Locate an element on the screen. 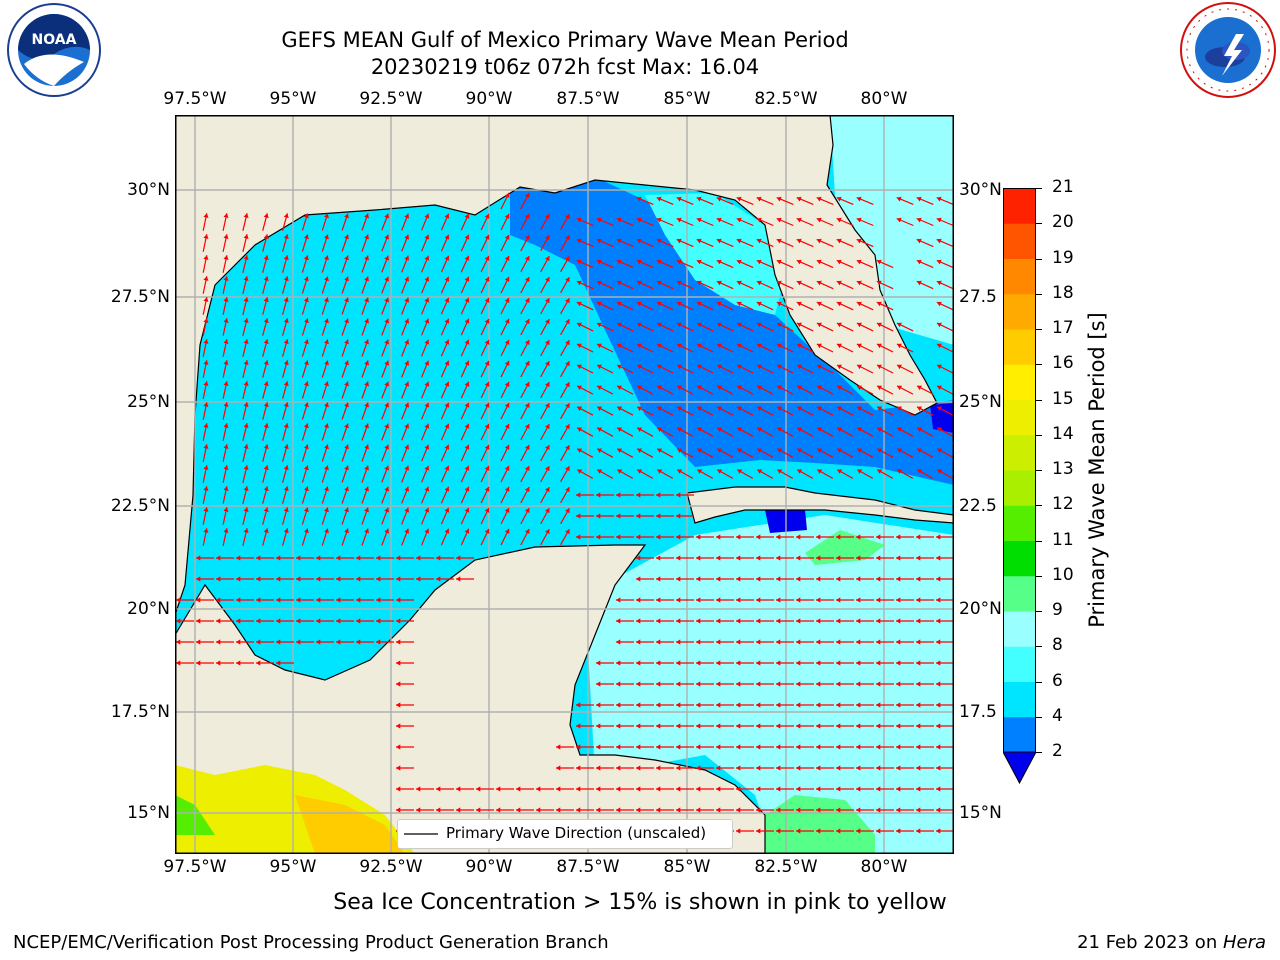  colorbar-under-extension is located at coordinates (1019, 768).